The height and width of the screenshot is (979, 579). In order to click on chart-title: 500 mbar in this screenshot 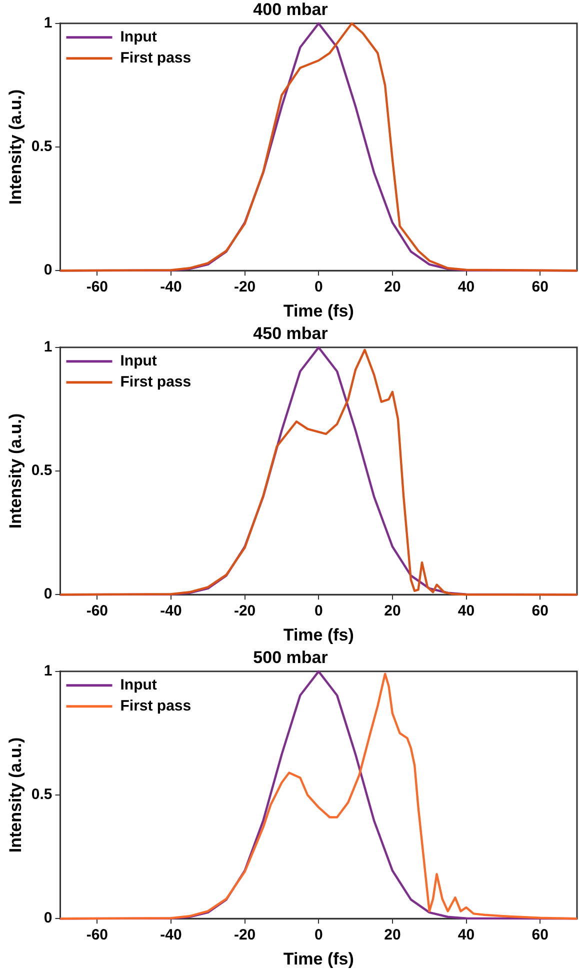, I will do `click(290, 657)`.